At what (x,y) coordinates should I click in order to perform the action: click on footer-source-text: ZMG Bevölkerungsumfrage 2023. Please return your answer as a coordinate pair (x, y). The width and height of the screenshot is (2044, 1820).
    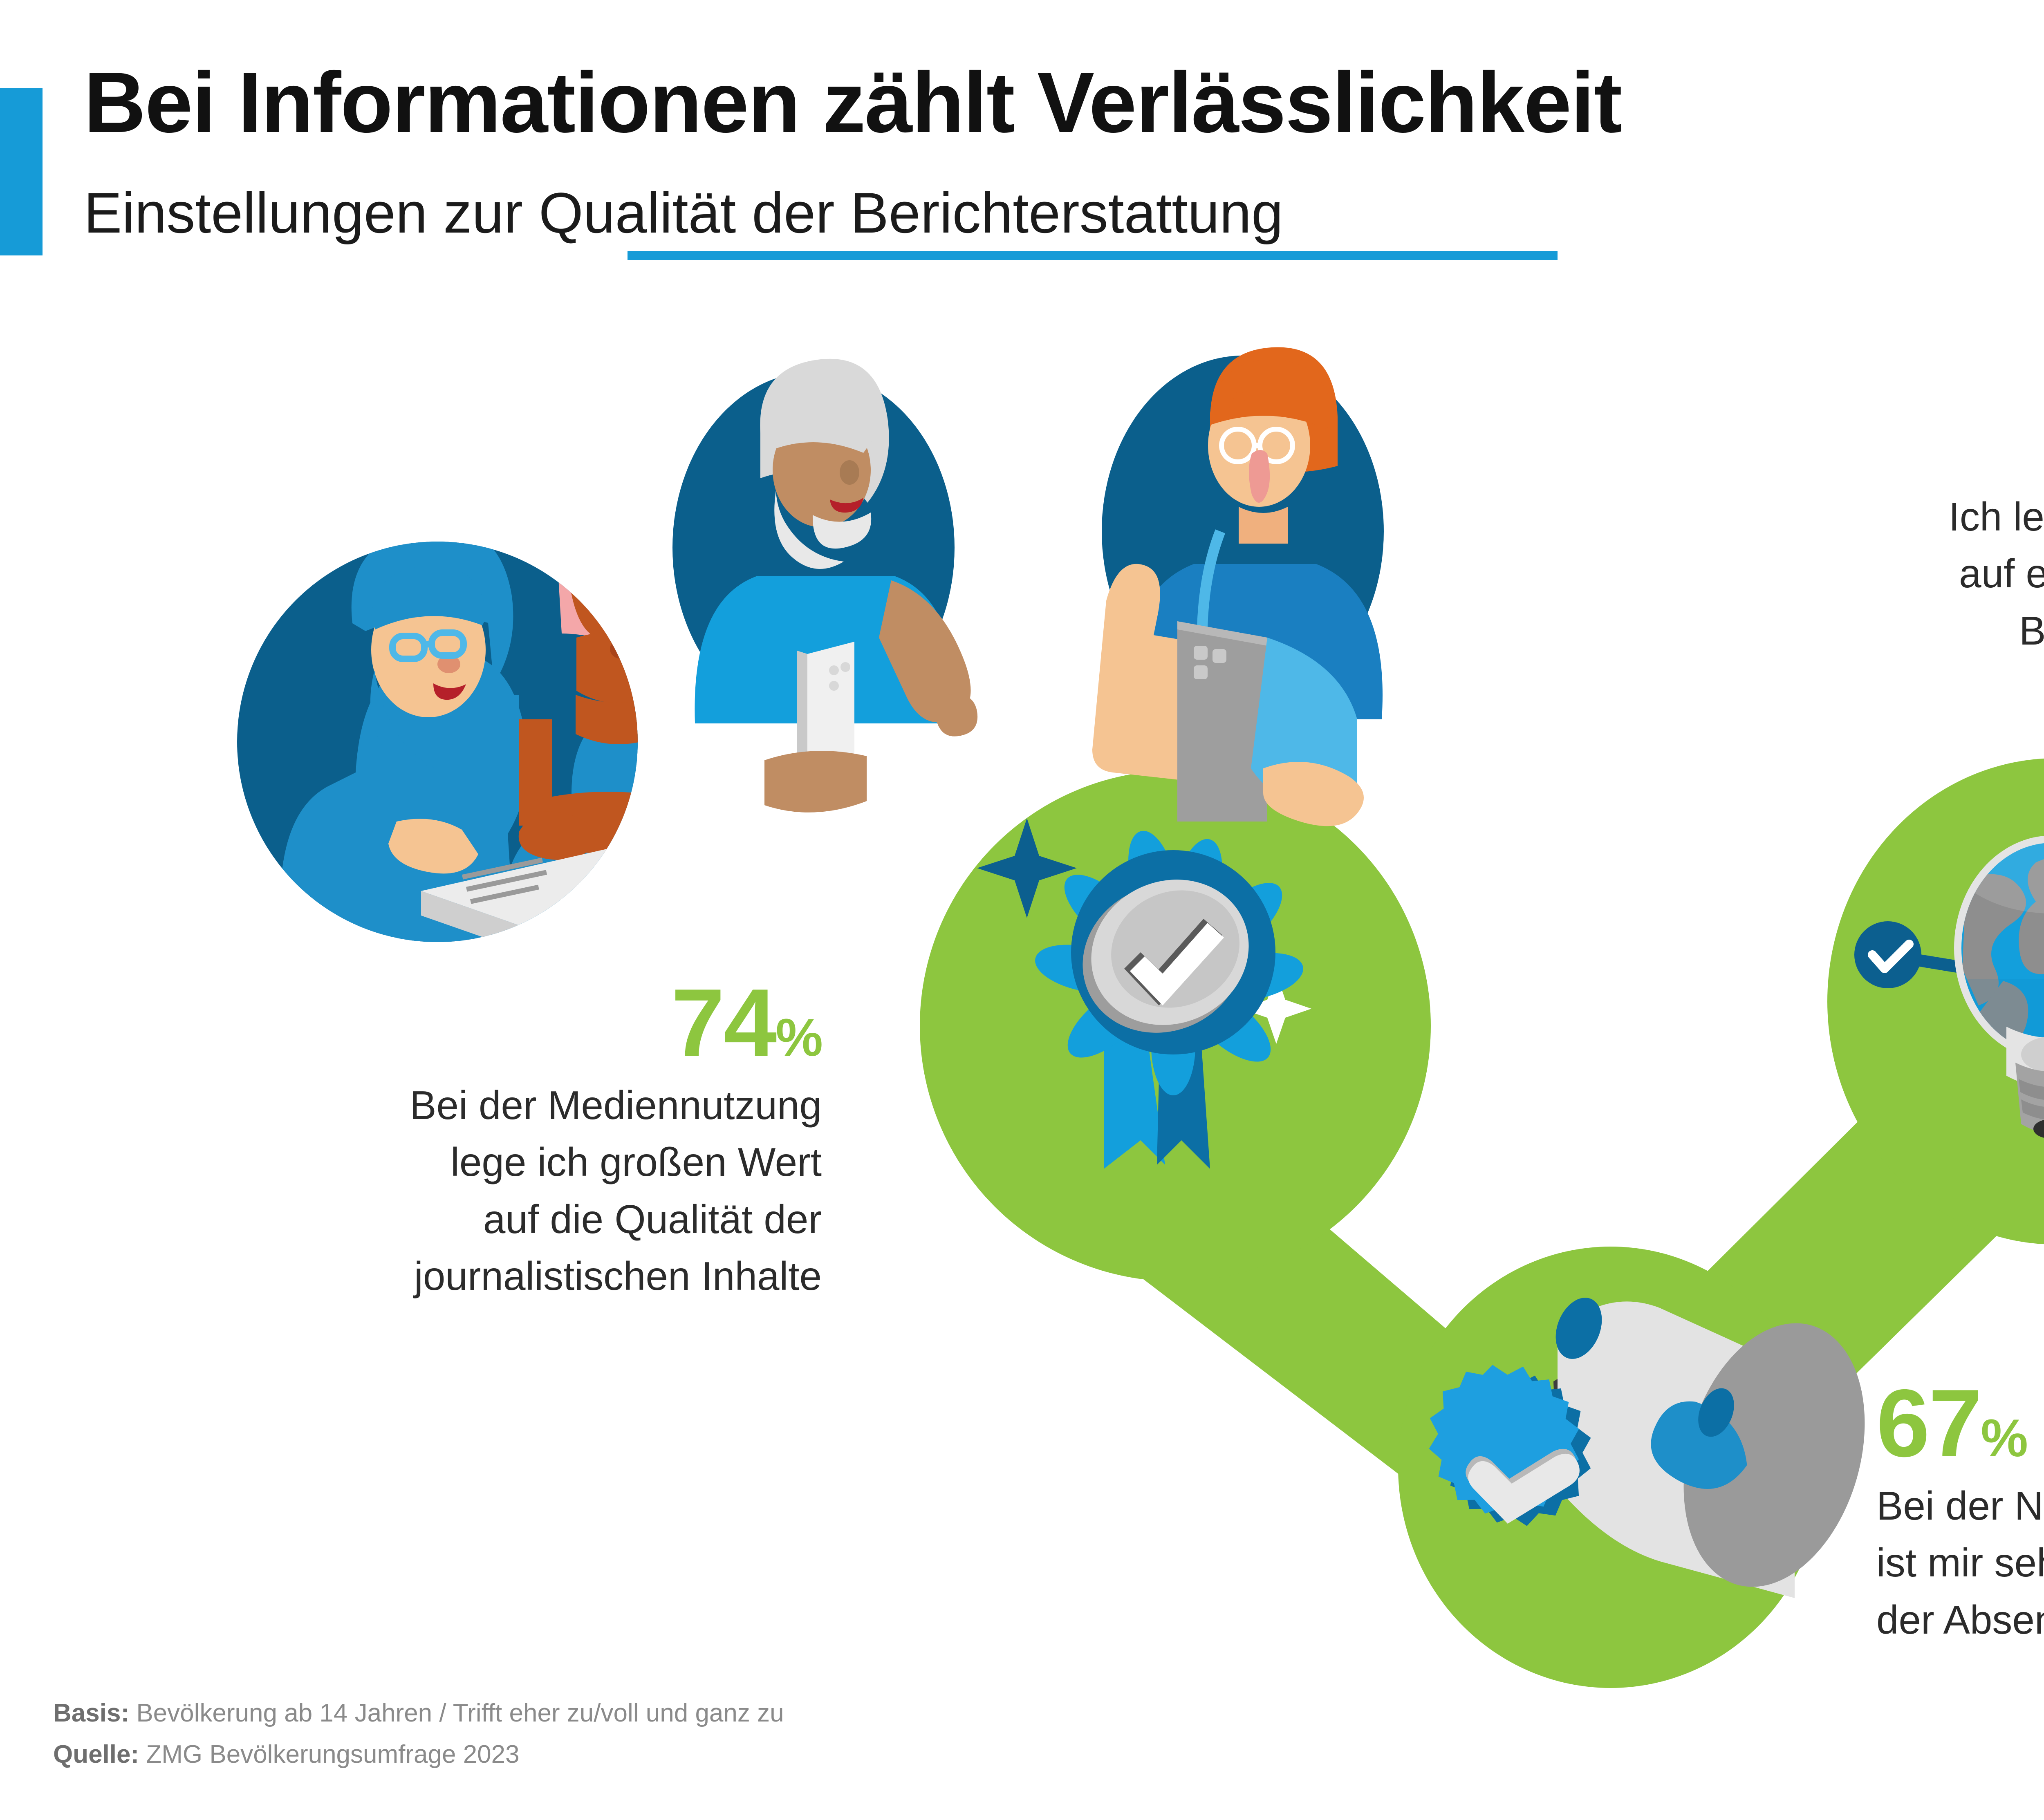
    Looking at the image, I should click on (330, 1754).